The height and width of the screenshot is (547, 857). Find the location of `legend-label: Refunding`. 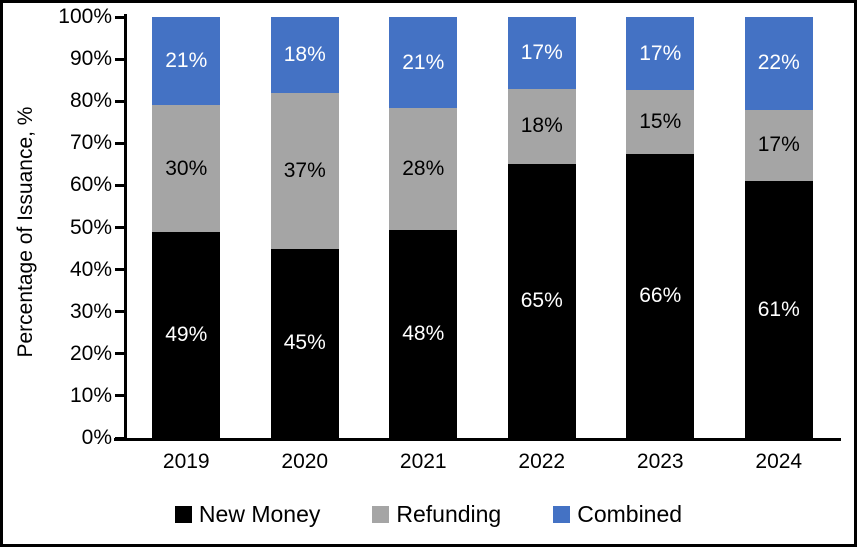

legend-label: Refunding is located at coordinates (449, 514).